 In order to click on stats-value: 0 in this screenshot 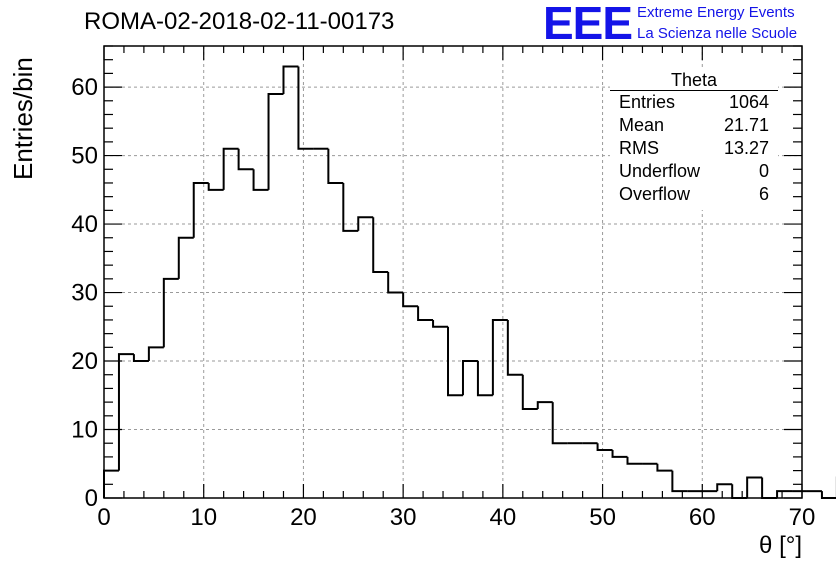, I will do `click(763, 171)`.